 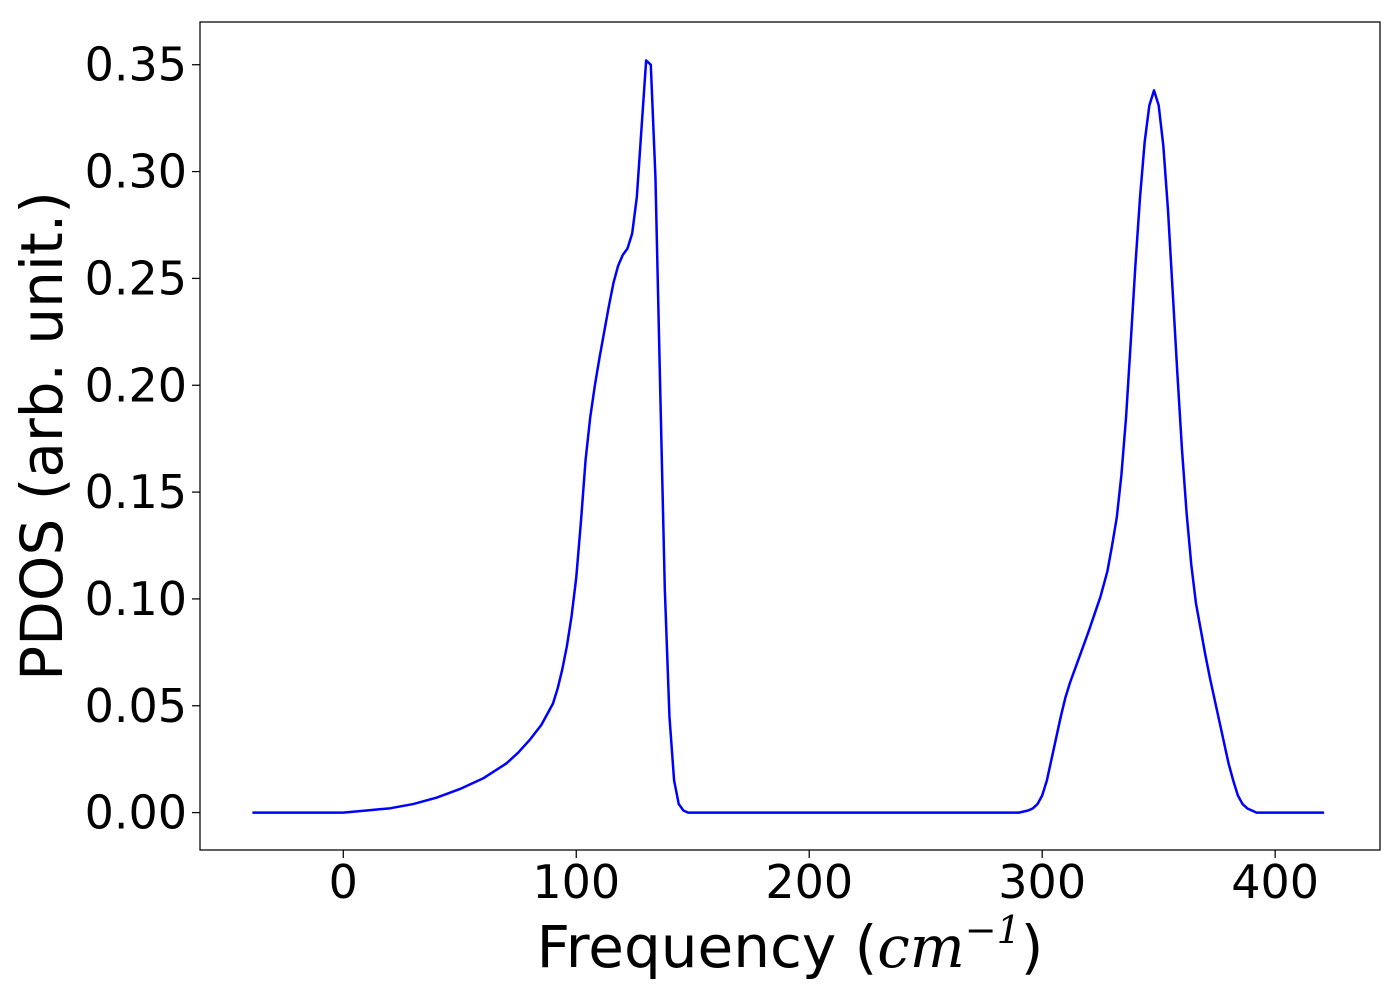 What do you see at coordinates (136, 599) in the screenshot?
I see `y-tick-label: 0.10` at bounding box center [136, 599].